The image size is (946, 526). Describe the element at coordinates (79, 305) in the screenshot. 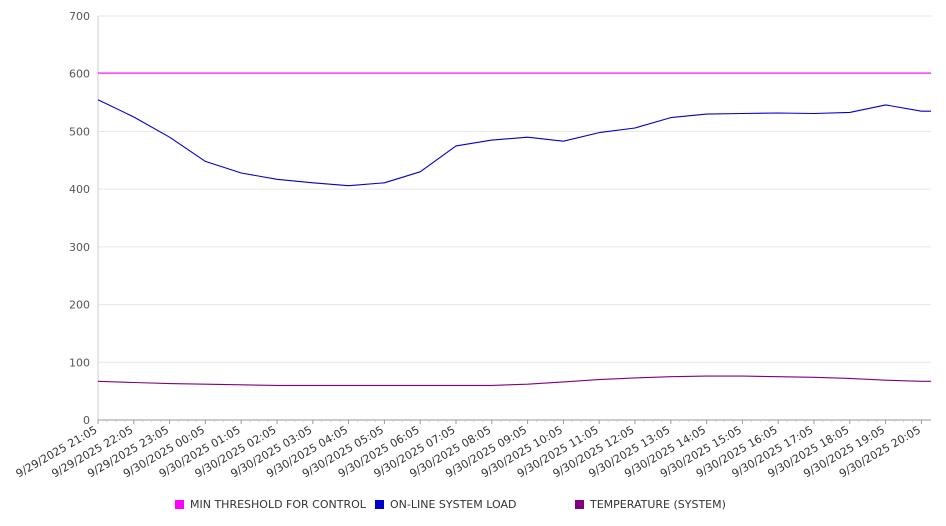

I see `y-tick-label: 200` at that location.